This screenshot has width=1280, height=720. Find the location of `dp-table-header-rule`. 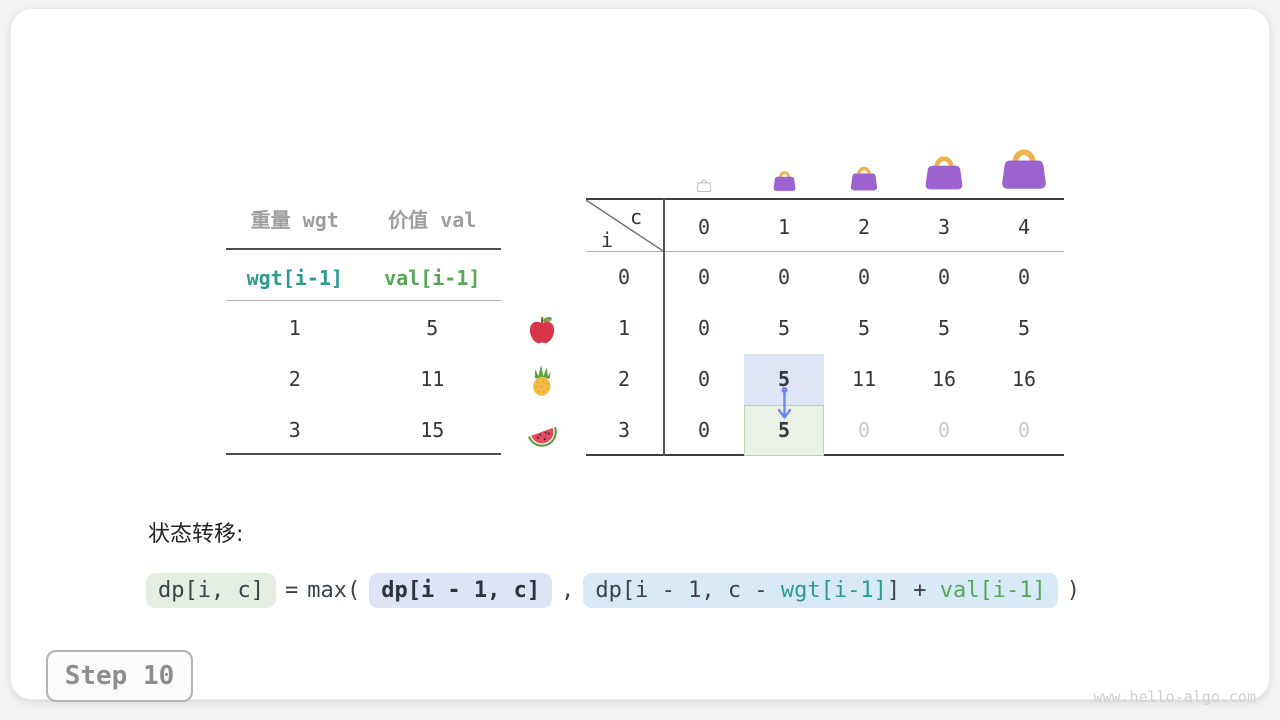

dp-table-header-rule is located at coordinates (825, 251).